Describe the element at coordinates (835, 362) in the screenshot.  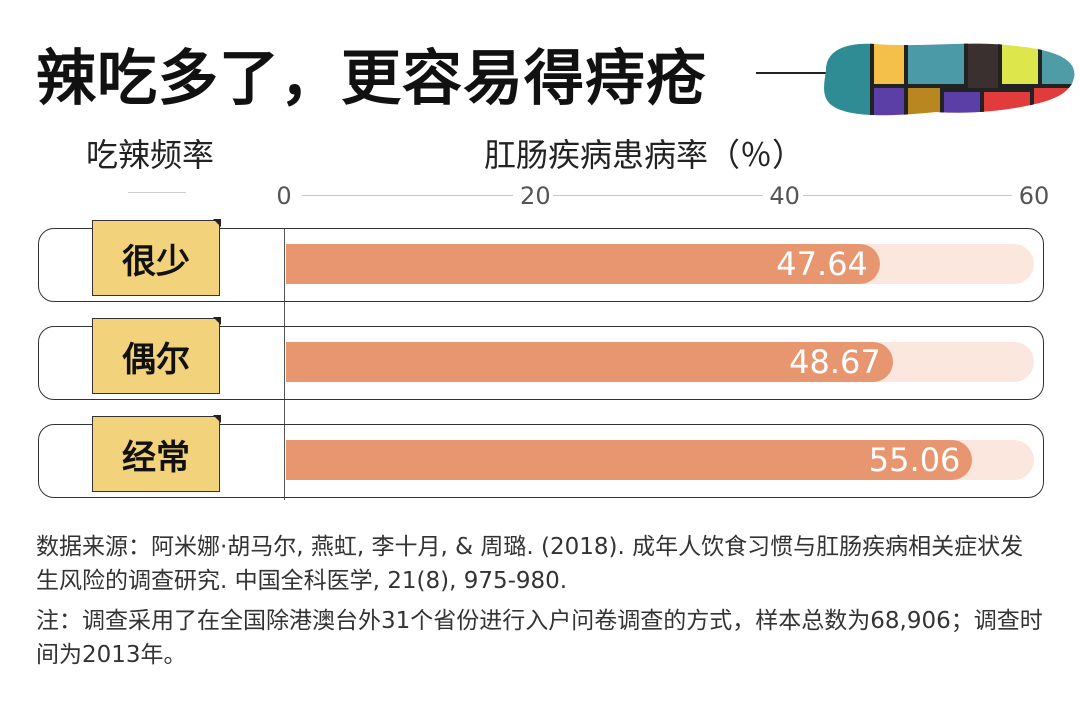
I see `bar-value-label: 48.67` at that location.